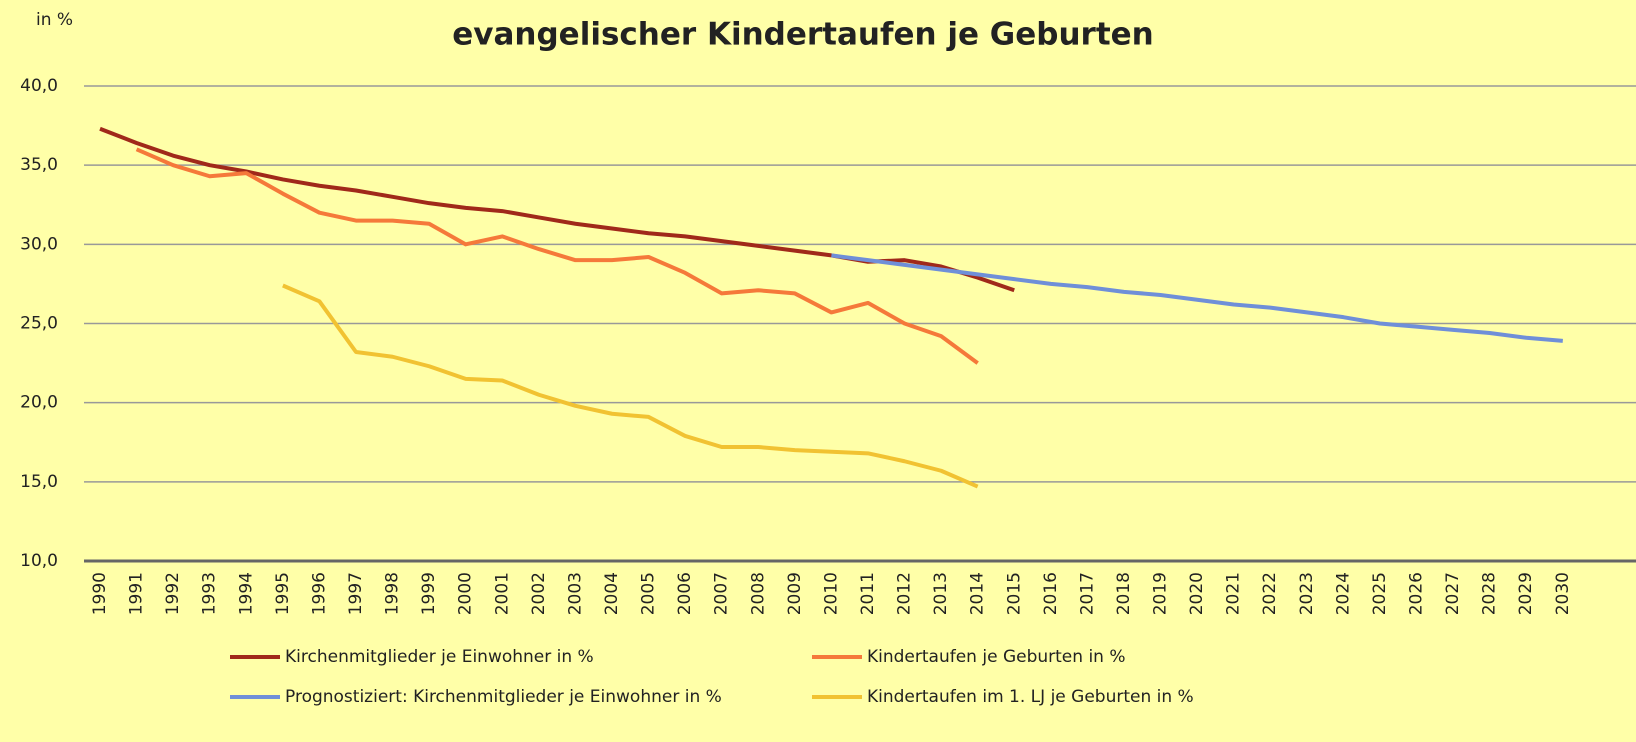 Image resolution: width=1636 pixels, height=742 pixels. What do you see at coordinates (1526, 593) in the screenshot?
I see `x-tick-label: 2029` at bounding box center [1526, 593].